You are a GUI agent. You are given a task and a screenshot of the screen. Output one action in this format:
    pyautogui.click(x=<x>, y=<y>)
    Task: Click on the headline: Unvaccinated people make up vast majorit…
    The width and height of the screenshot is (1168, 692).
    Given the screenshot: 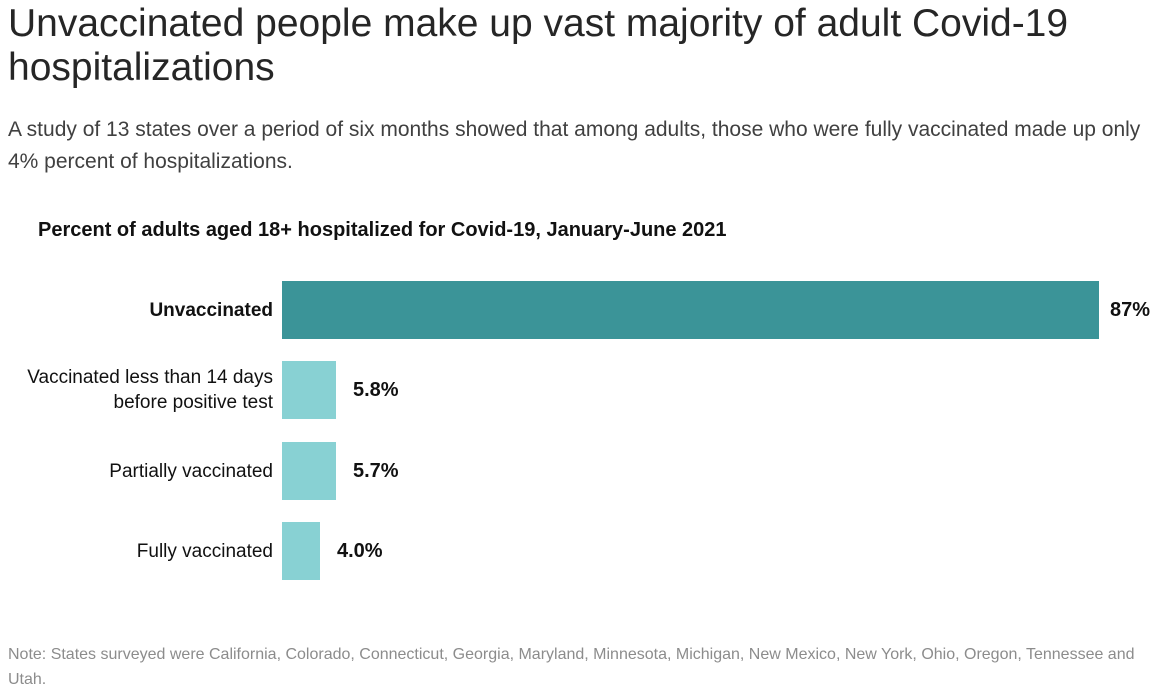 What is the action you would take?
    pyautogui.click(x=538, y=45)
    